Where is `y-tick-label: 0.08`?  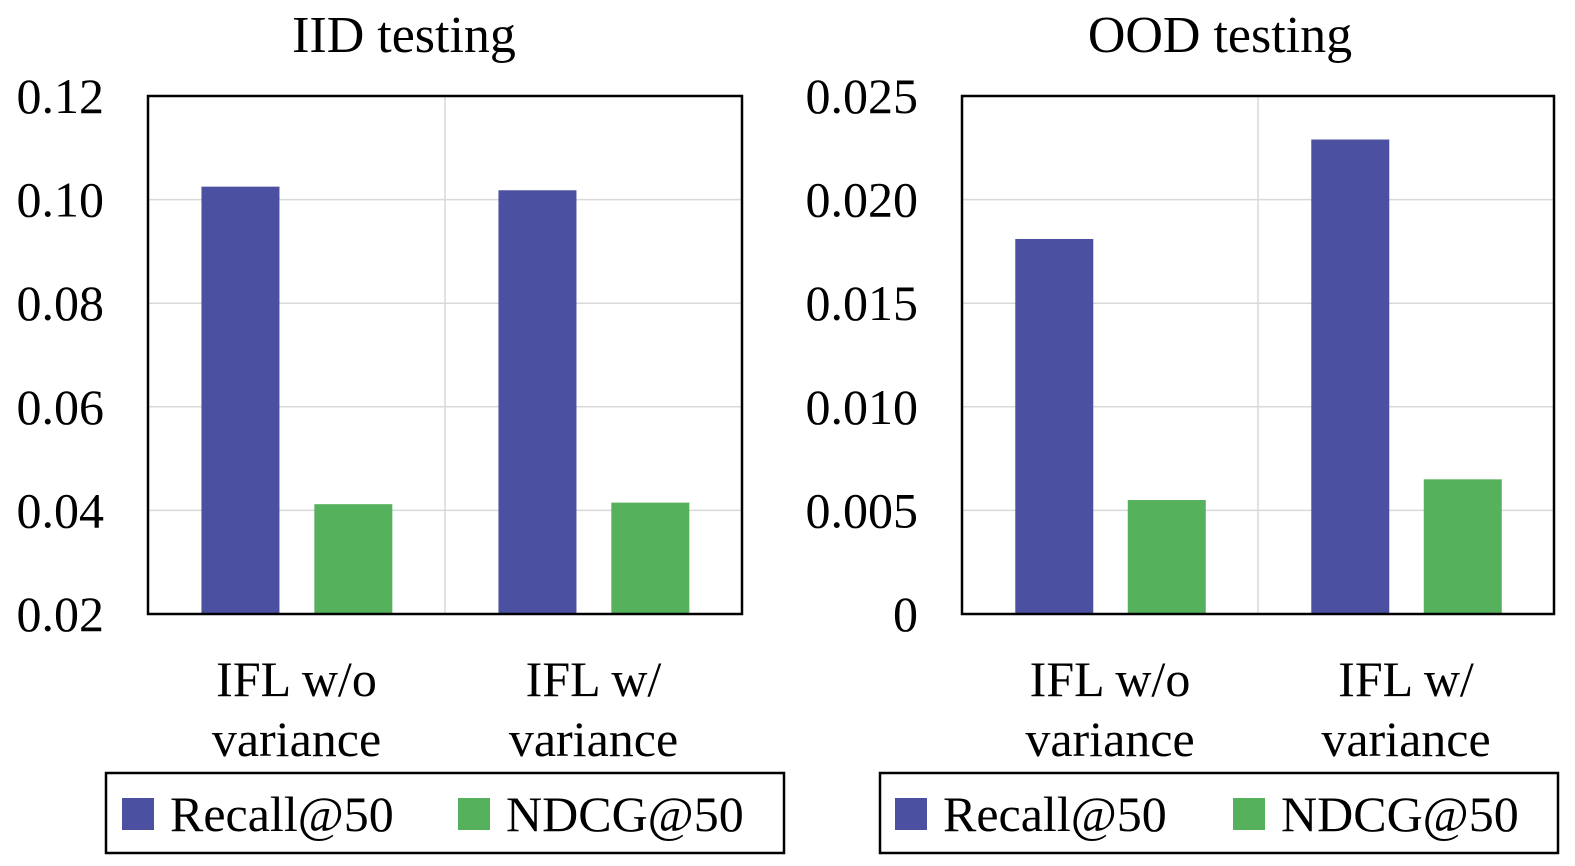
y-tick-label: 0.08 is located at coordinates (61, 303).